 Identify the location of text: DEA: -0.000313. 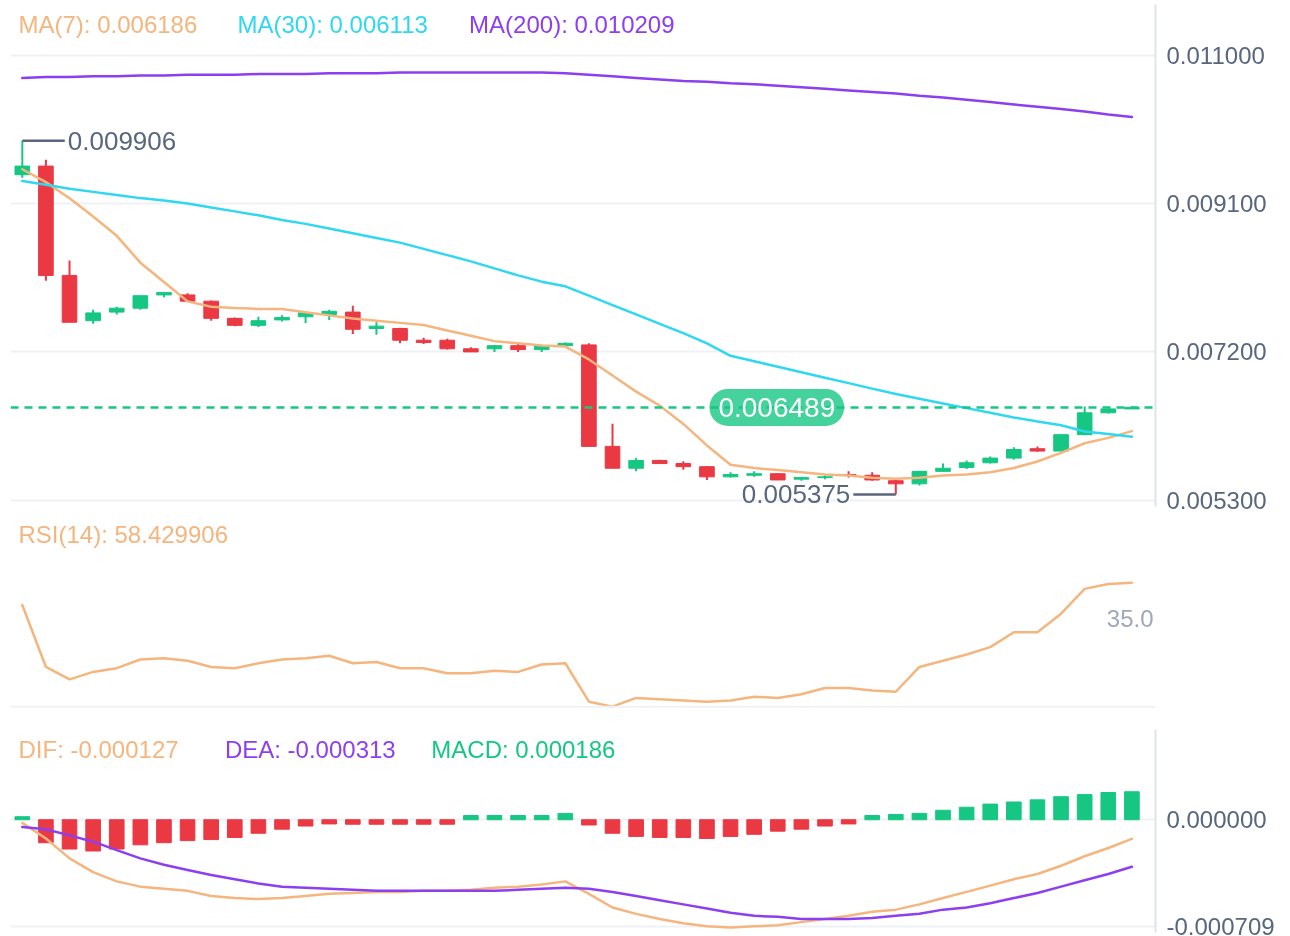
(310, 749).